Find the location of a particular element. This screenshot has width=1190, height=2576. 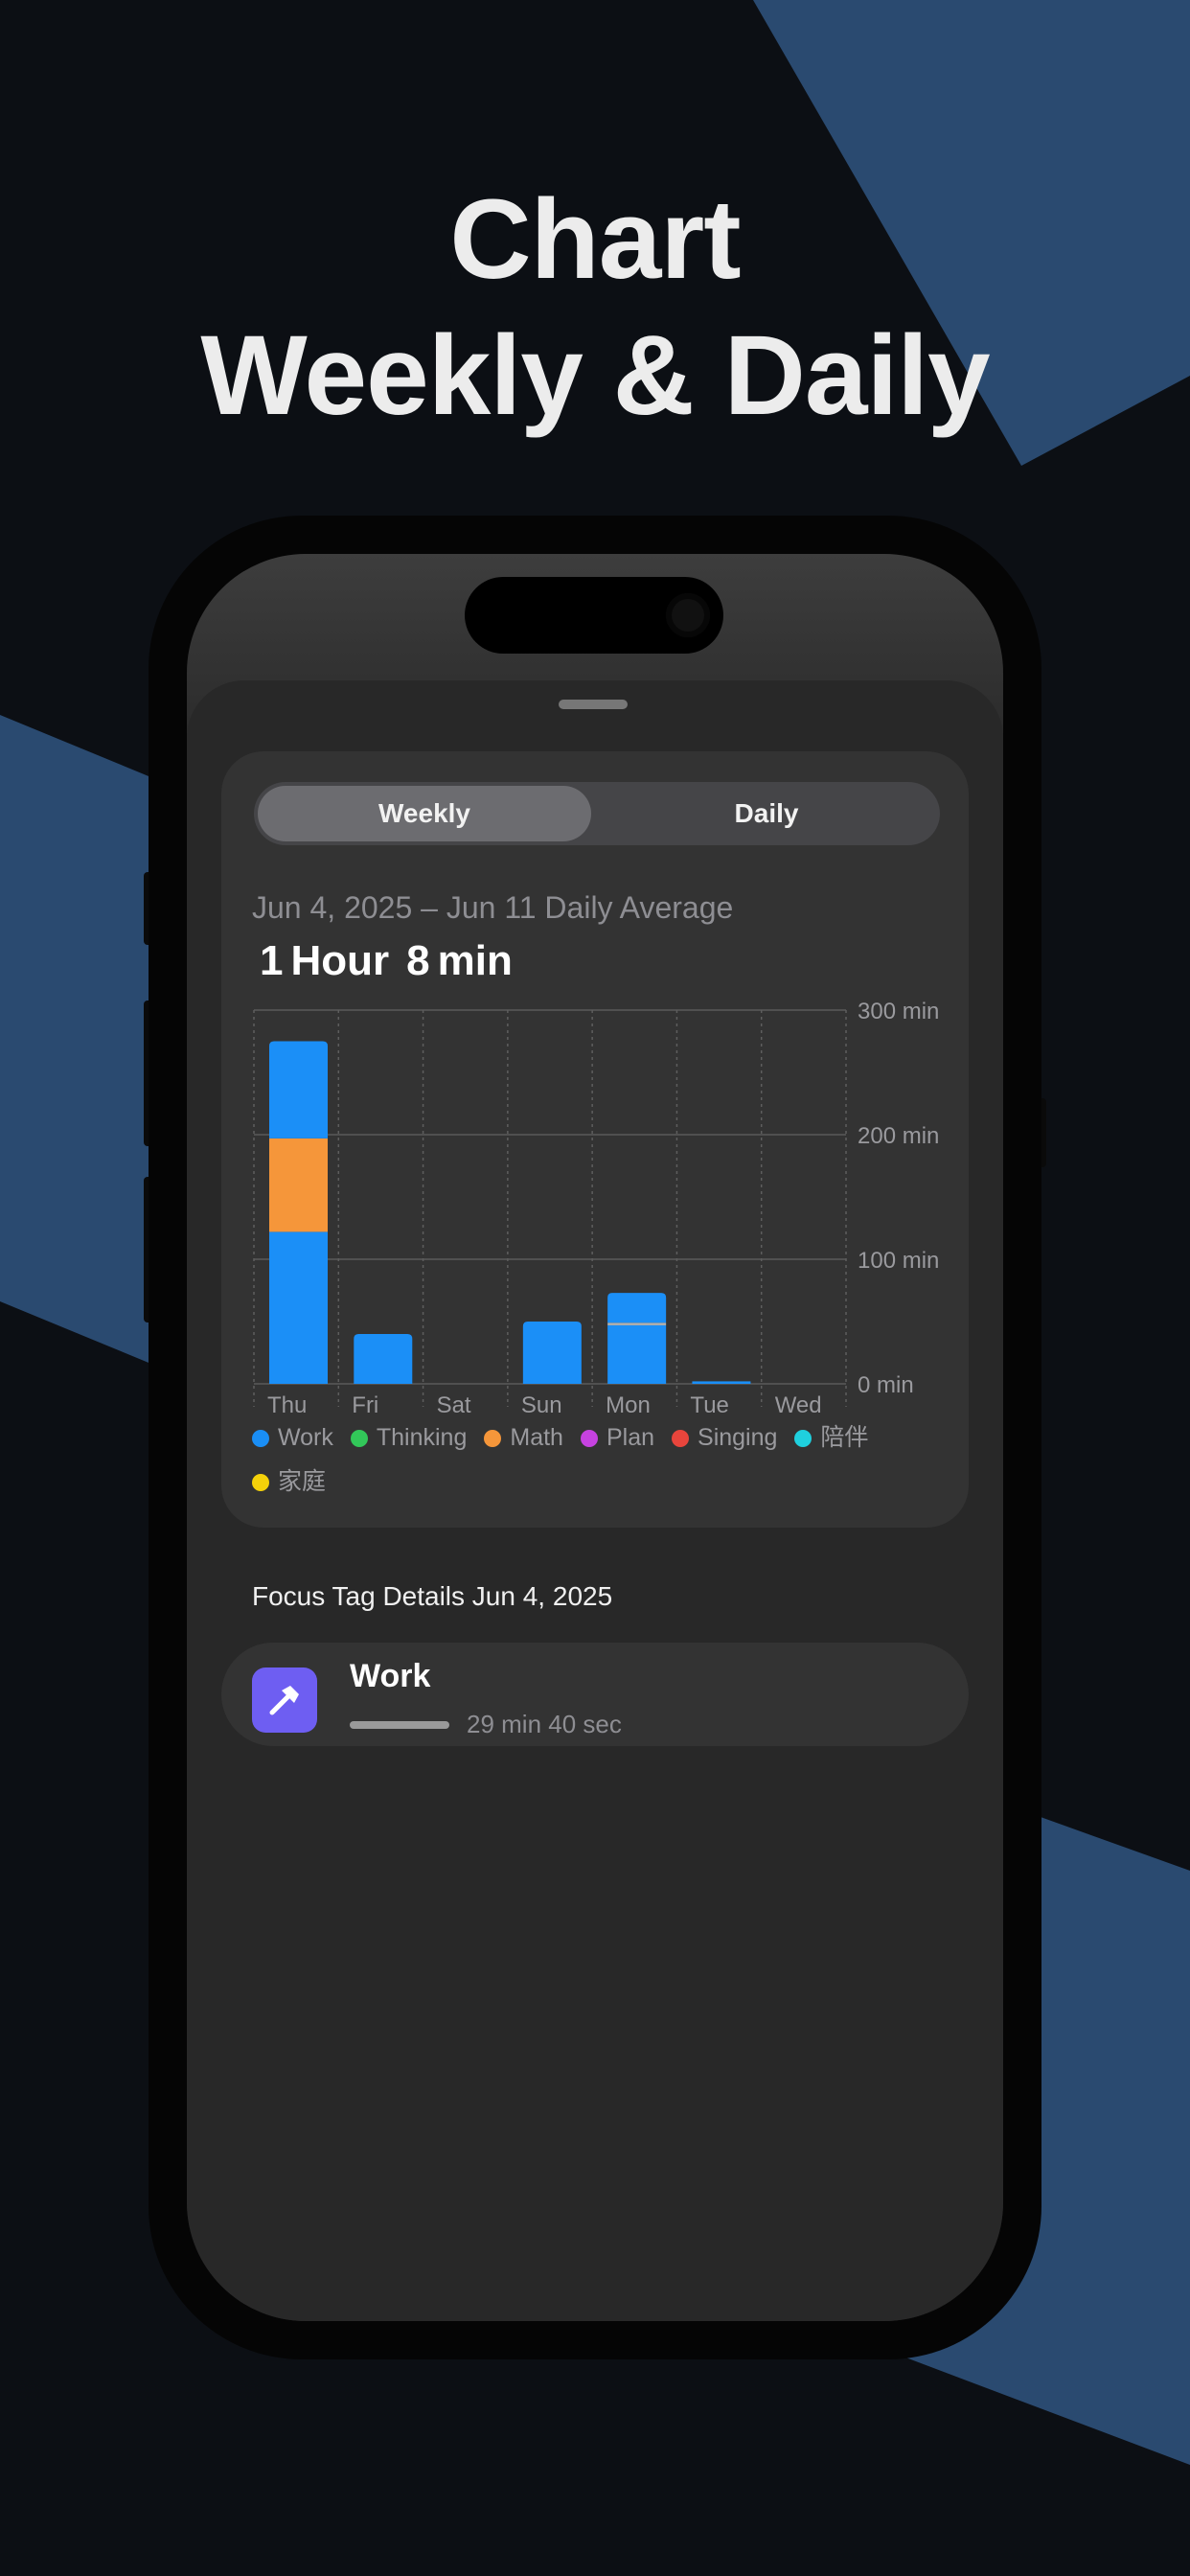

chart-legend: Work Thinking Math Plan Singing 陪伴家庭 is located at coordinates (597, 1466).